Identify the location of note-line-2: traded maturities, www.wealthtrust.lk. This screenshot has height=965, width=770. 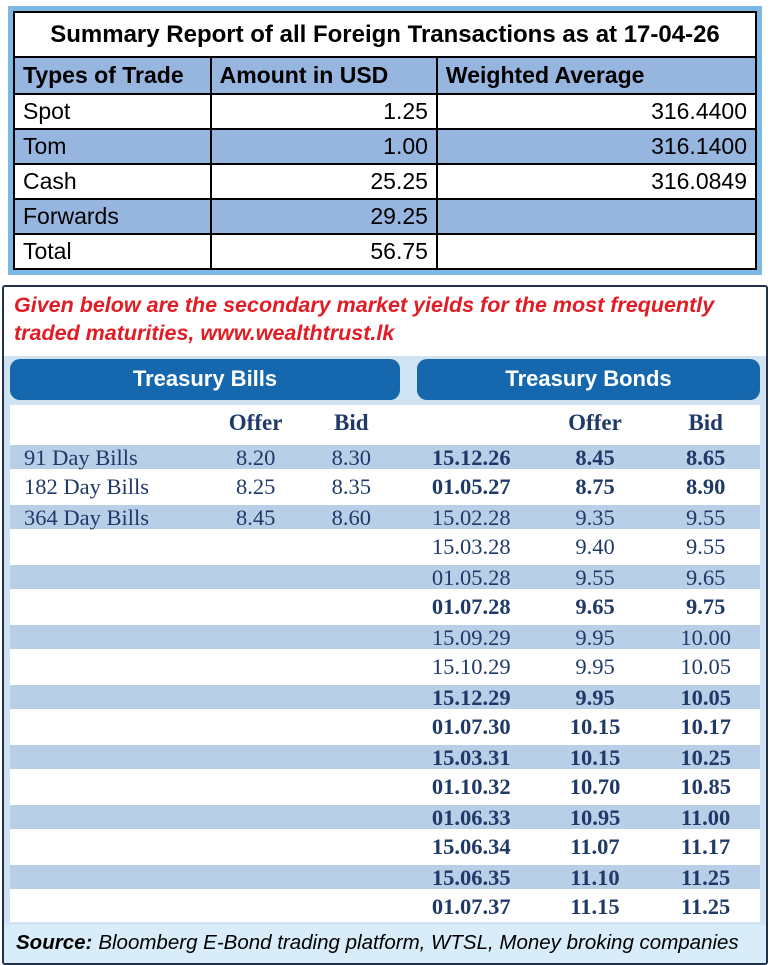
(204, 332).